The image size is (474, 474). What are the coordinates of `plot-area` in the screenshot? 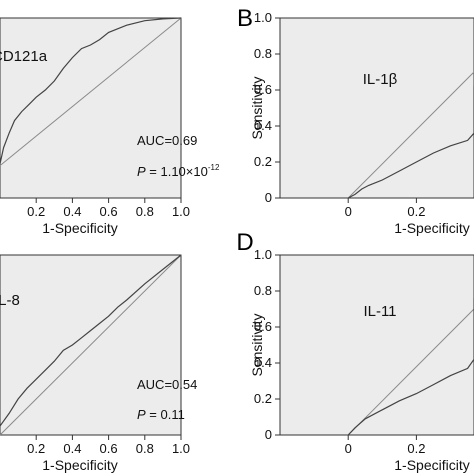 It's located at (91, 108).